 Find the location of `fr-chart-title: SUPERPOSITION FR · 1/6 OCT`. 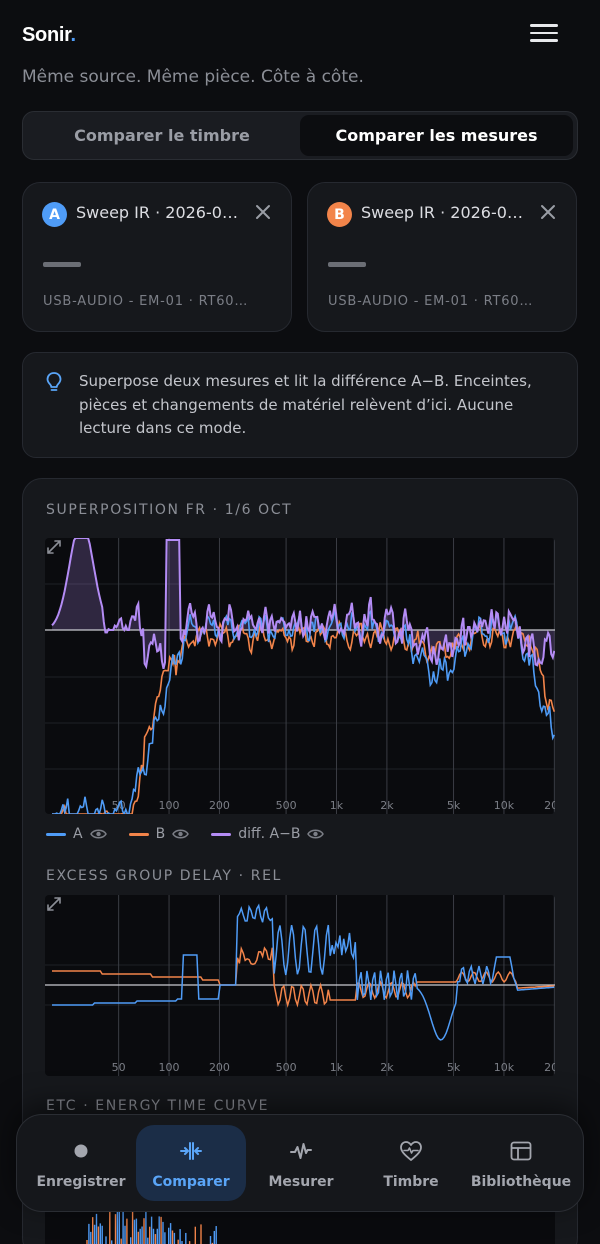

fr-chart-title: SUPERPOSITION FR · 1/6 OCT is located at coordinates (169, 510).